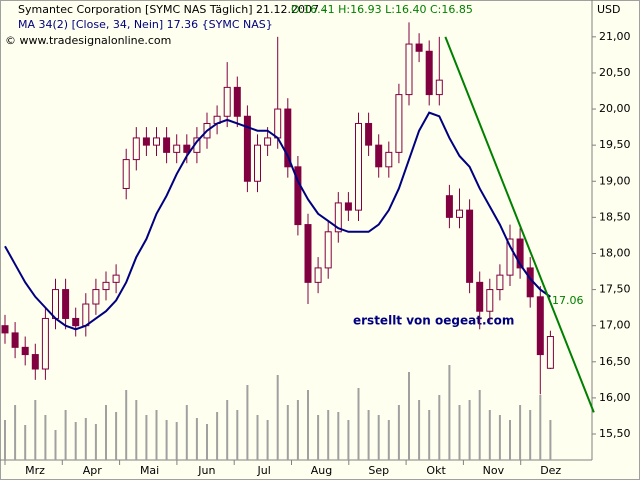  What do you see at coordinates (378, 470) in the screenshot?
I see `x-tick-label: Sep` at bounding box center [378, 470].